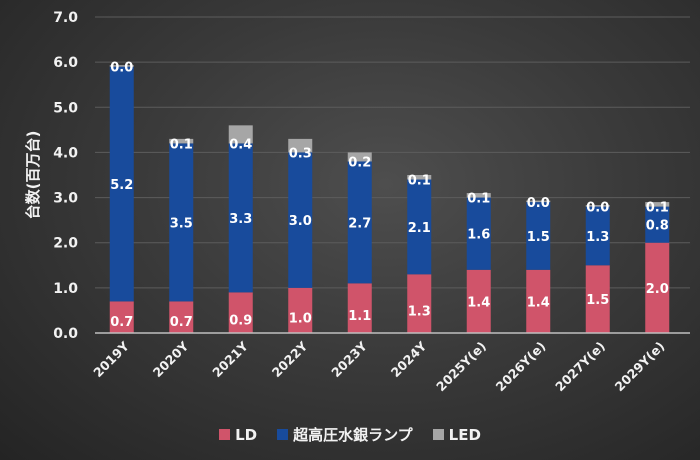 Image resolution: width=700 pixels, height=460 pixels. What do you see at coordinates (246, 434) in the screenshot?
I see `legend-label: LD` at bounding box center [246, 434].